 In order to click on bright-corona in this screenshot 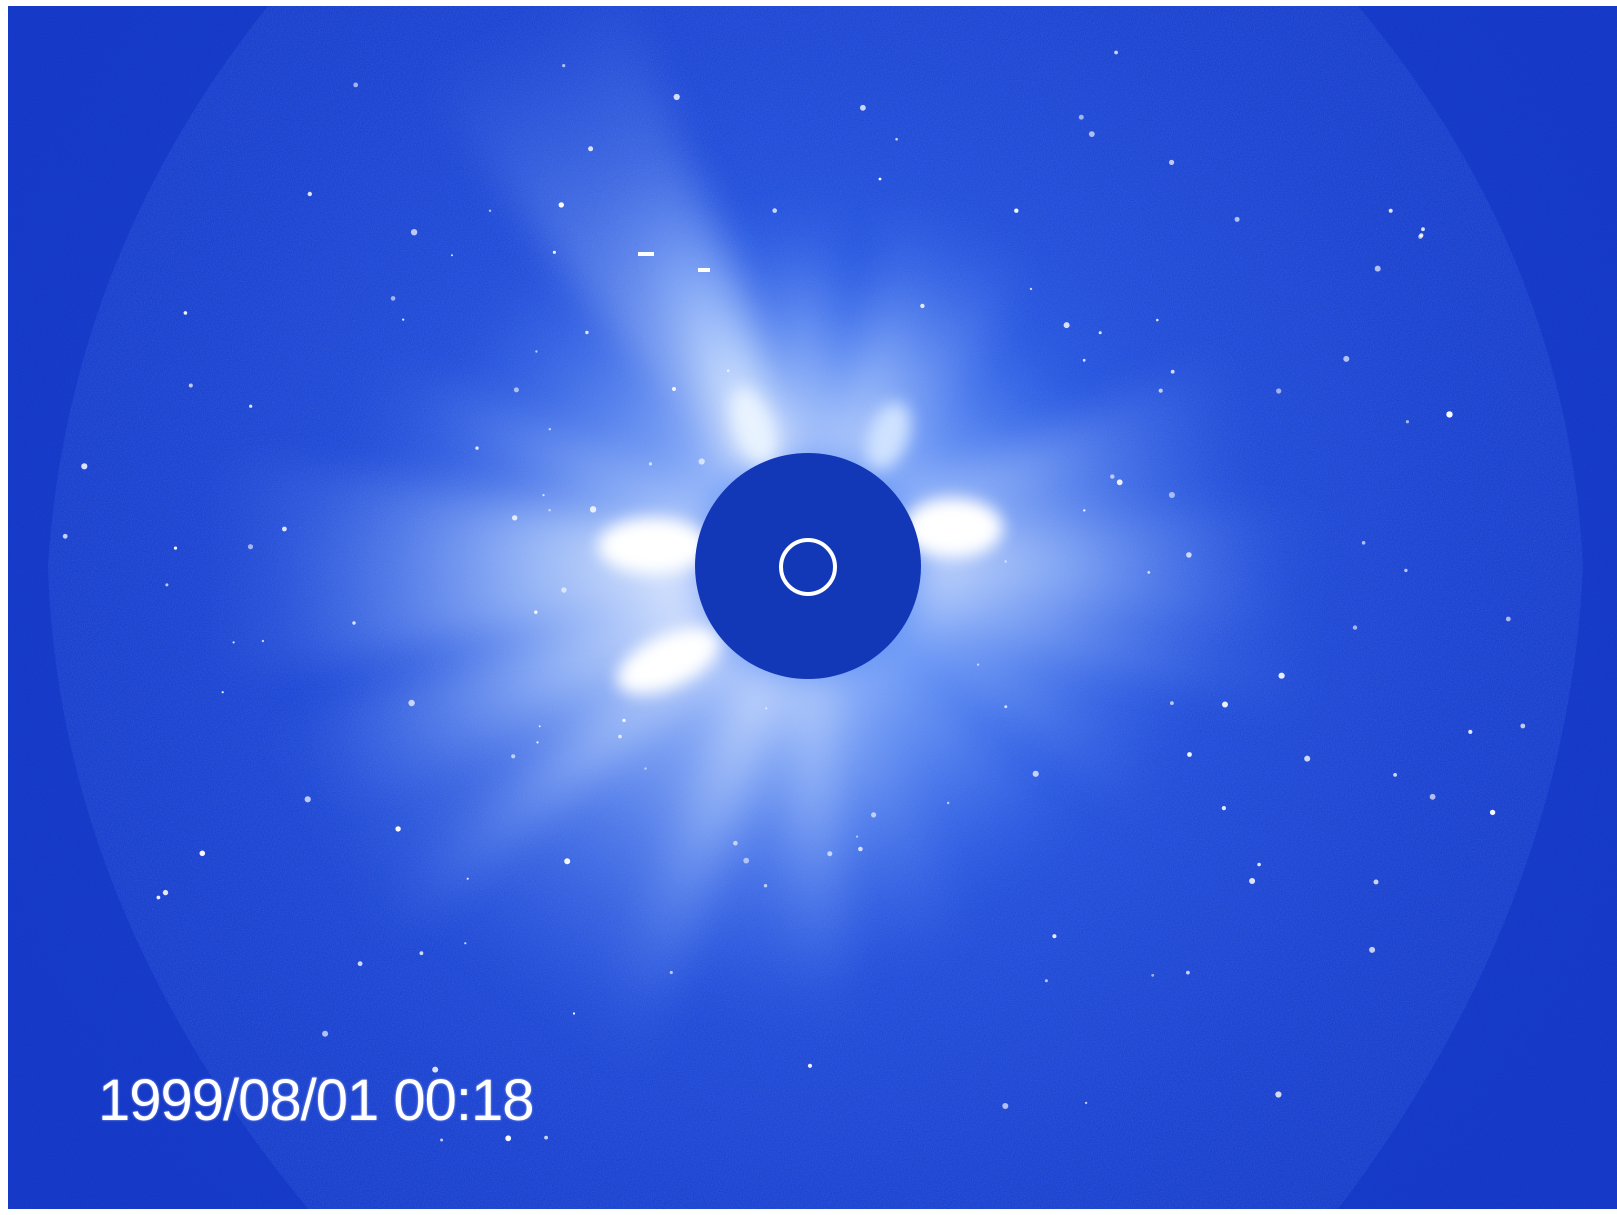, I will do `click(800, 541)`.